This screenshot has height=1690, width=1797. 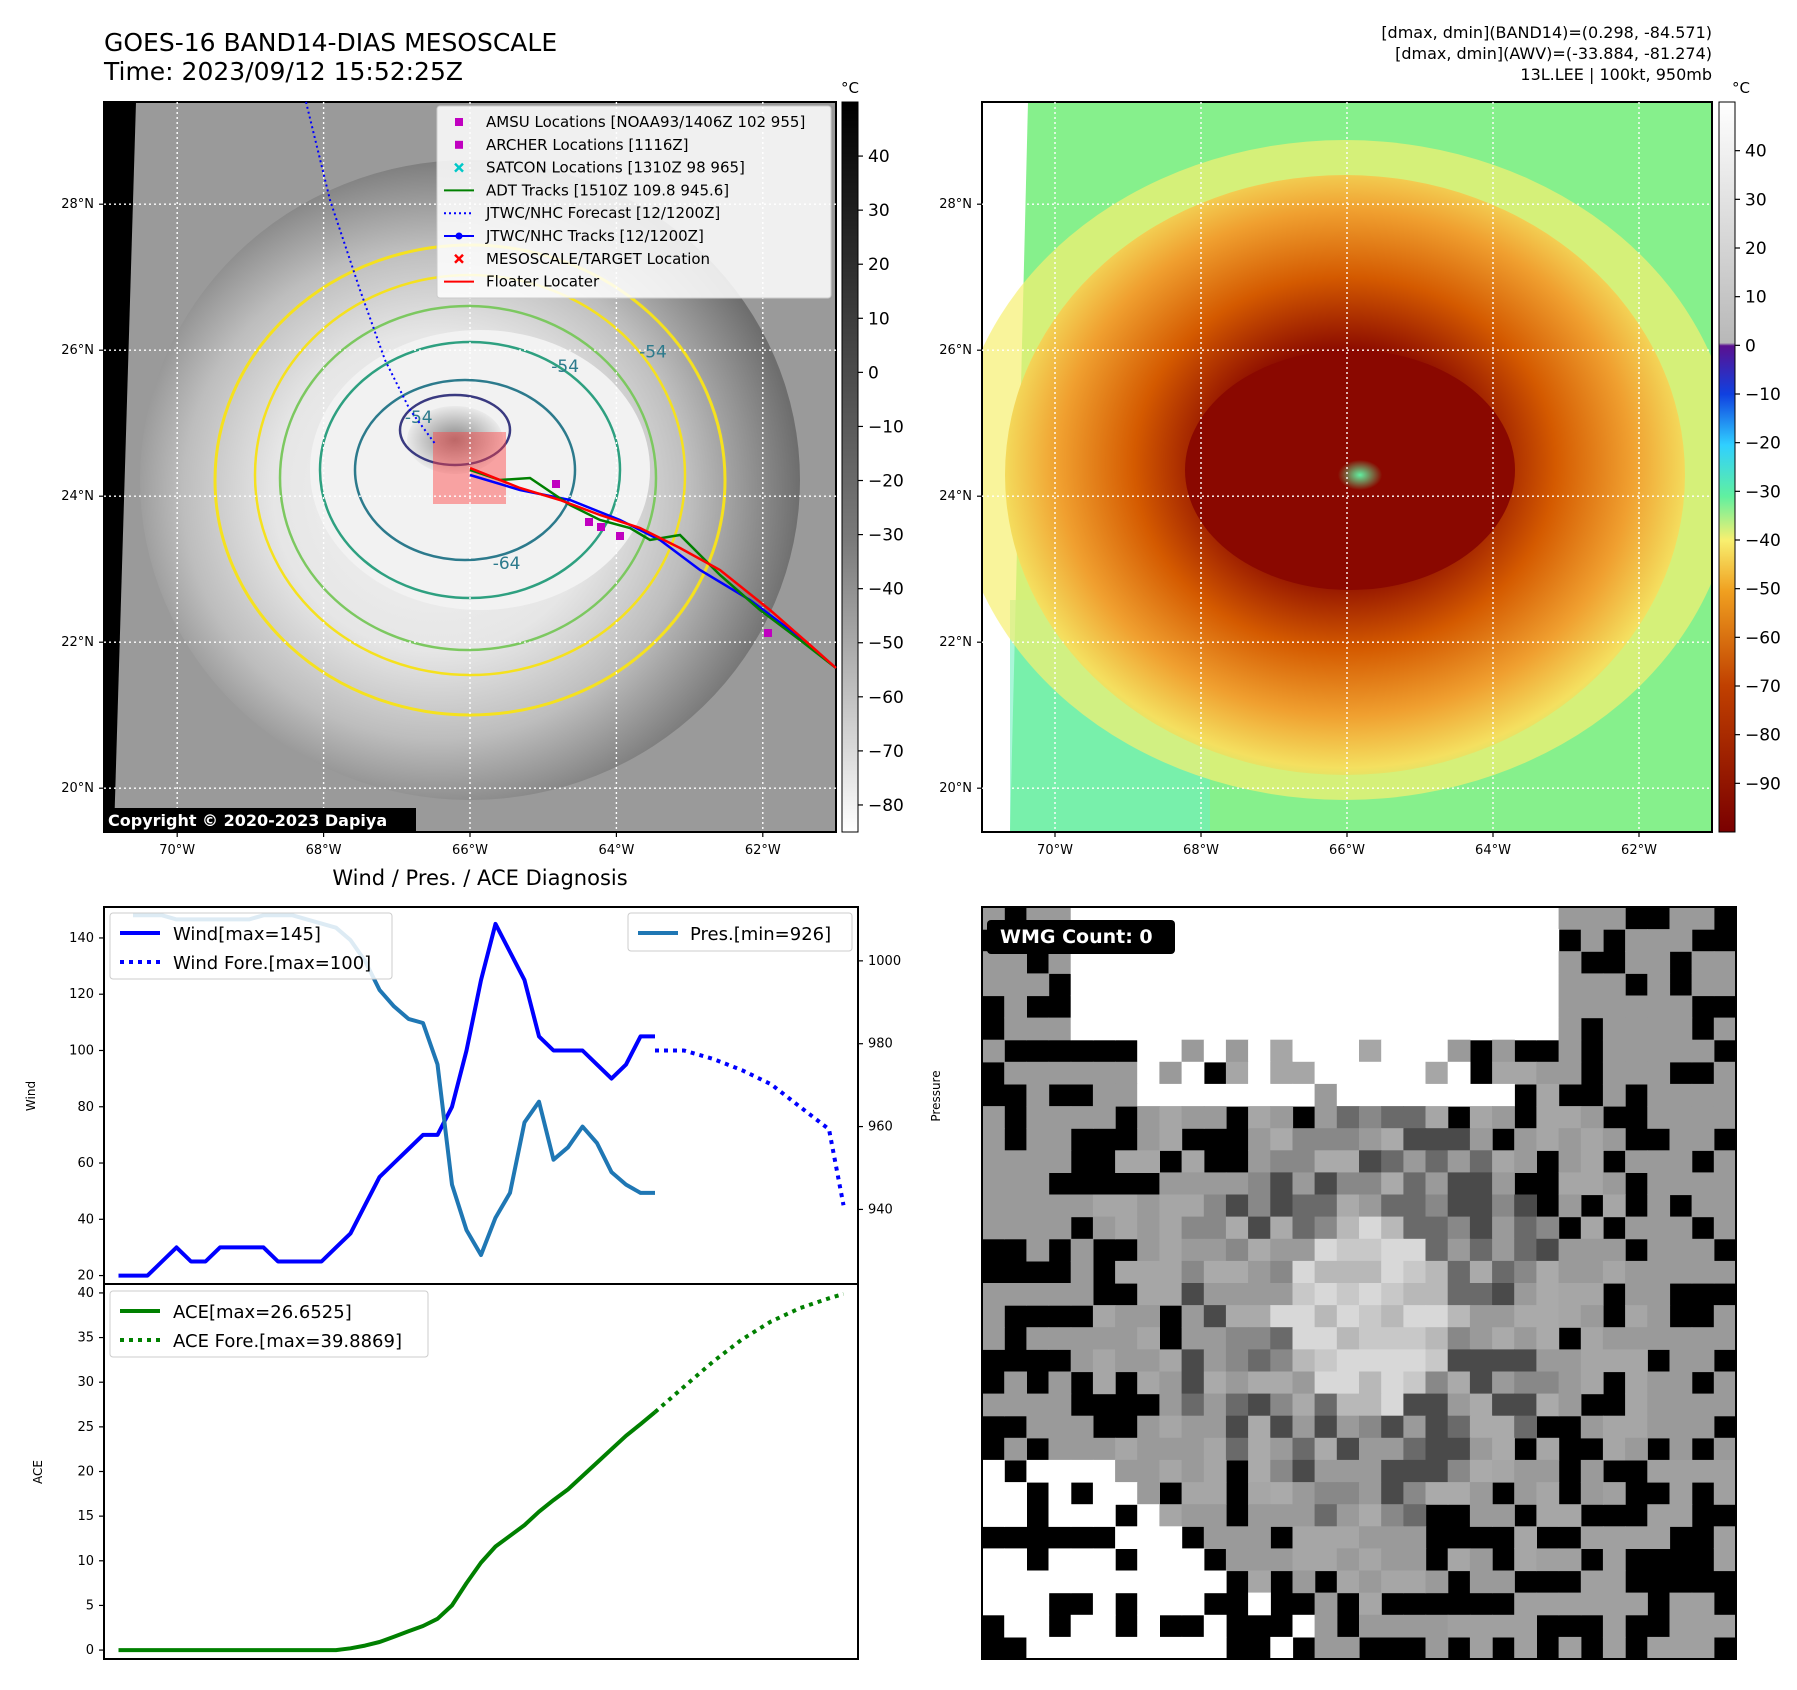 I want to click on legend-wind: Wind[max=145], so click(x=247, y=934).